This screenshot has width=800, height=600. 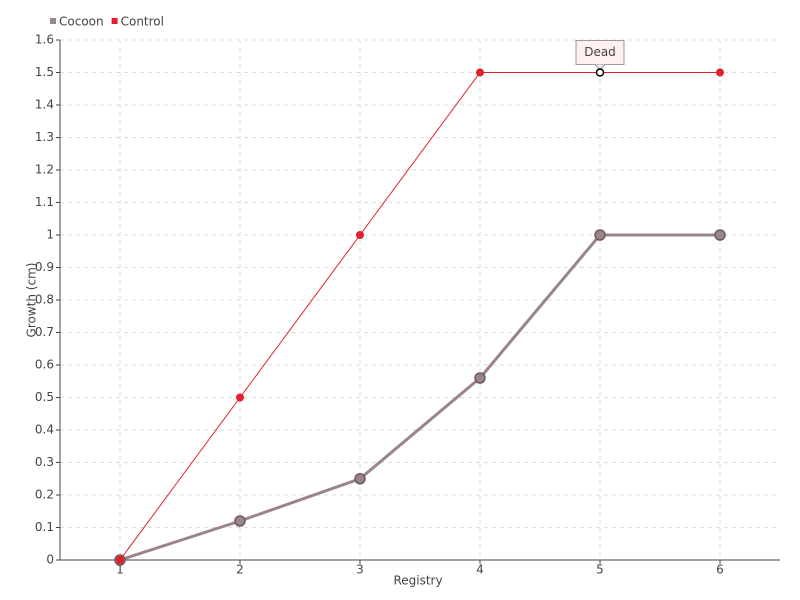 What do you see at coordinates (44, 137) in the screenshot?
I see `y-tick-label: 1.3` at bounding box center [44, 137].